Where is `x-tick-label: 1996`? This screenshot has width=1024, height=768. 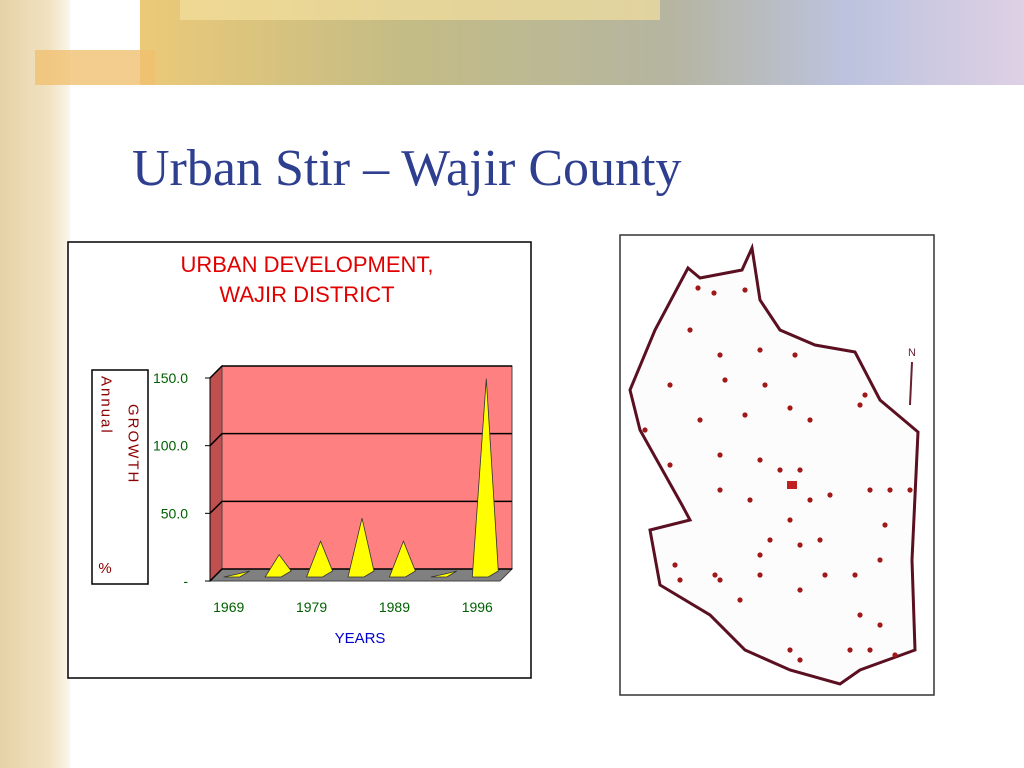
x-tick-label: 1996 is located at coordinates (477, 607).